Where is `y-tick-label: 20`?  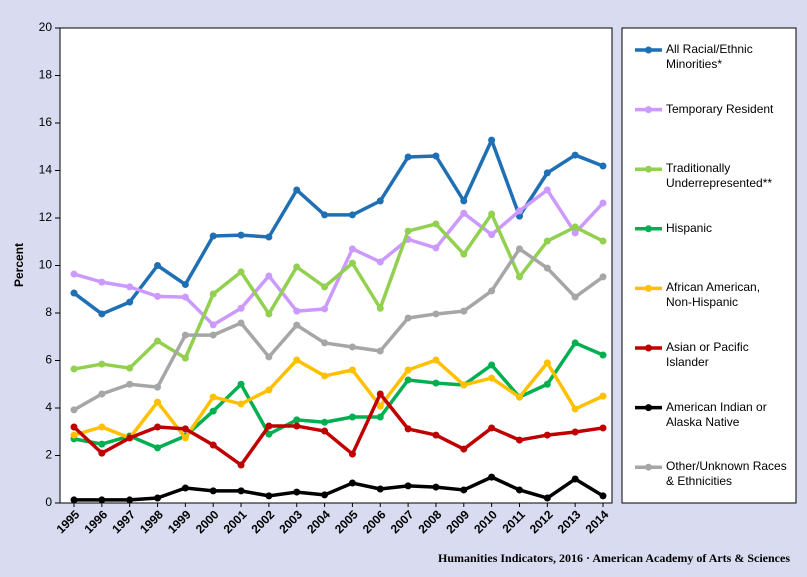
y-tick-label: 20 is located at coordinates (46, 27).